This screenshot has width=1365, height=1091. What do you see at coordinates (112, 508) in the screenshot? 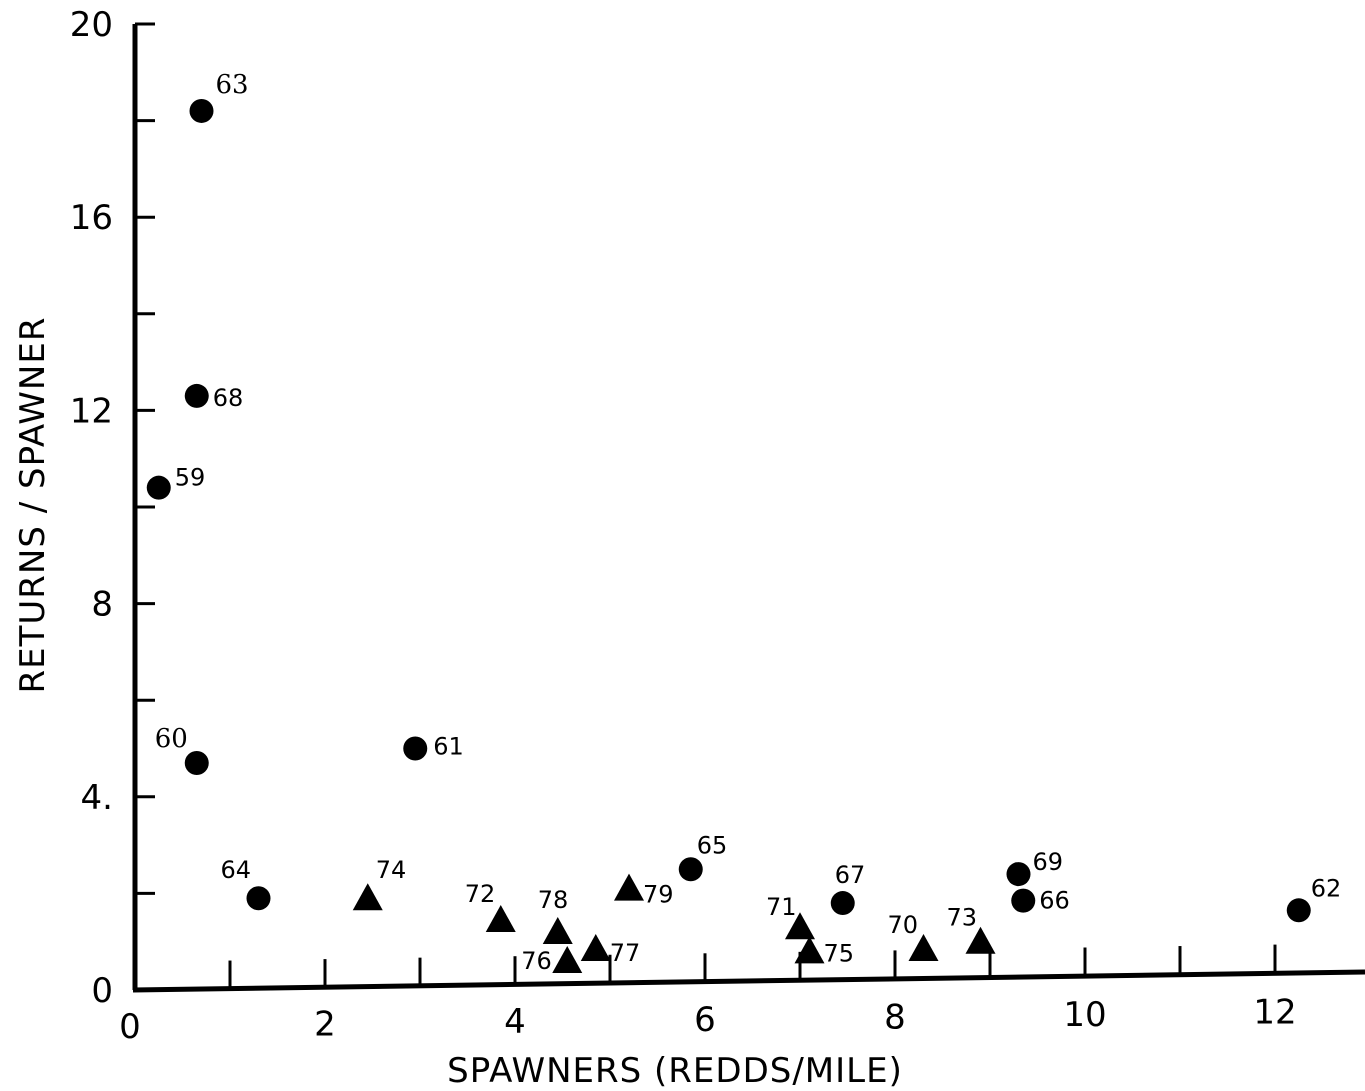
I see `y-axis-ticks: 0 4. 8 12 16 20` at bounding box center [112, 508].